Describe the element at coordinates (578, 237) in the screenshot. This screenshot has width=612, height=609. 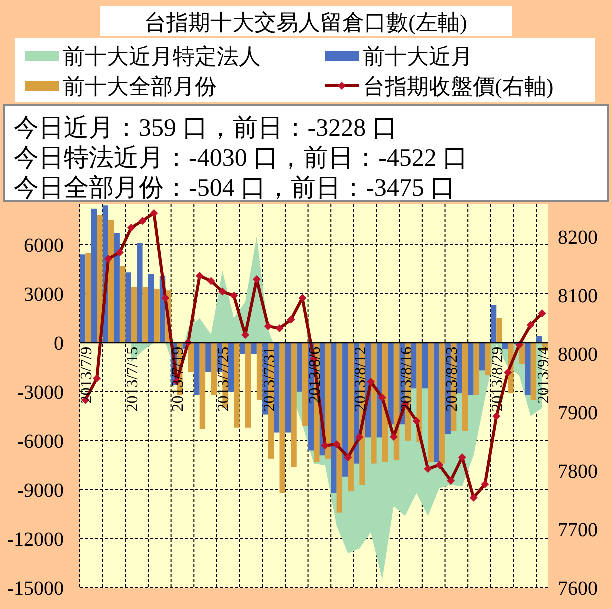
I see `y2-tick-label: 8200` at that location.